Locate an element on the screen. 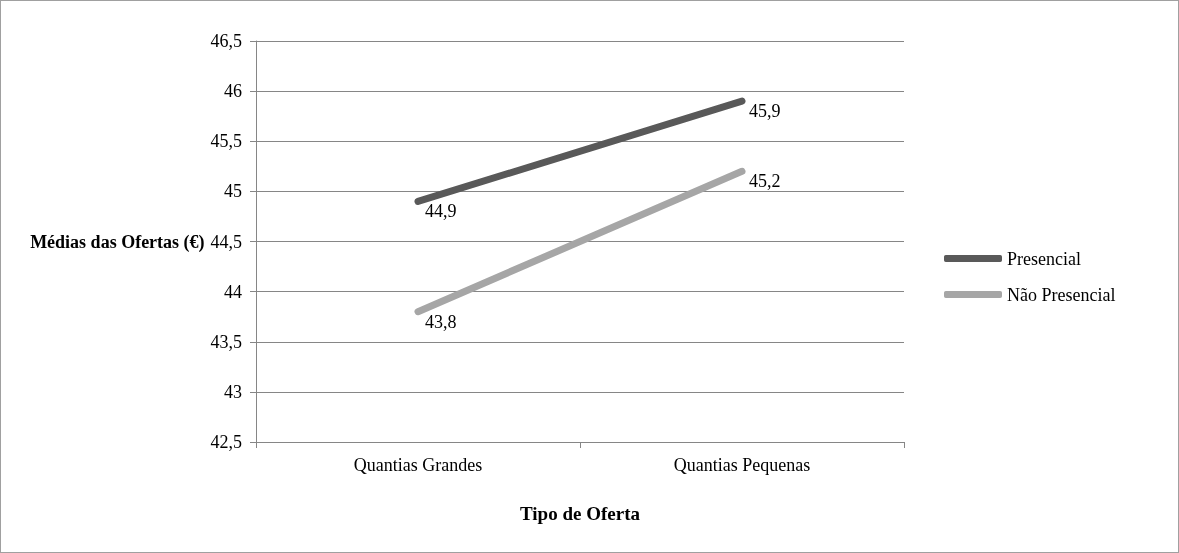 Image resolution: width=1179 pixels, height=553 pixels. y-tick-label: 46,5 is located at coordinates (226, 41).